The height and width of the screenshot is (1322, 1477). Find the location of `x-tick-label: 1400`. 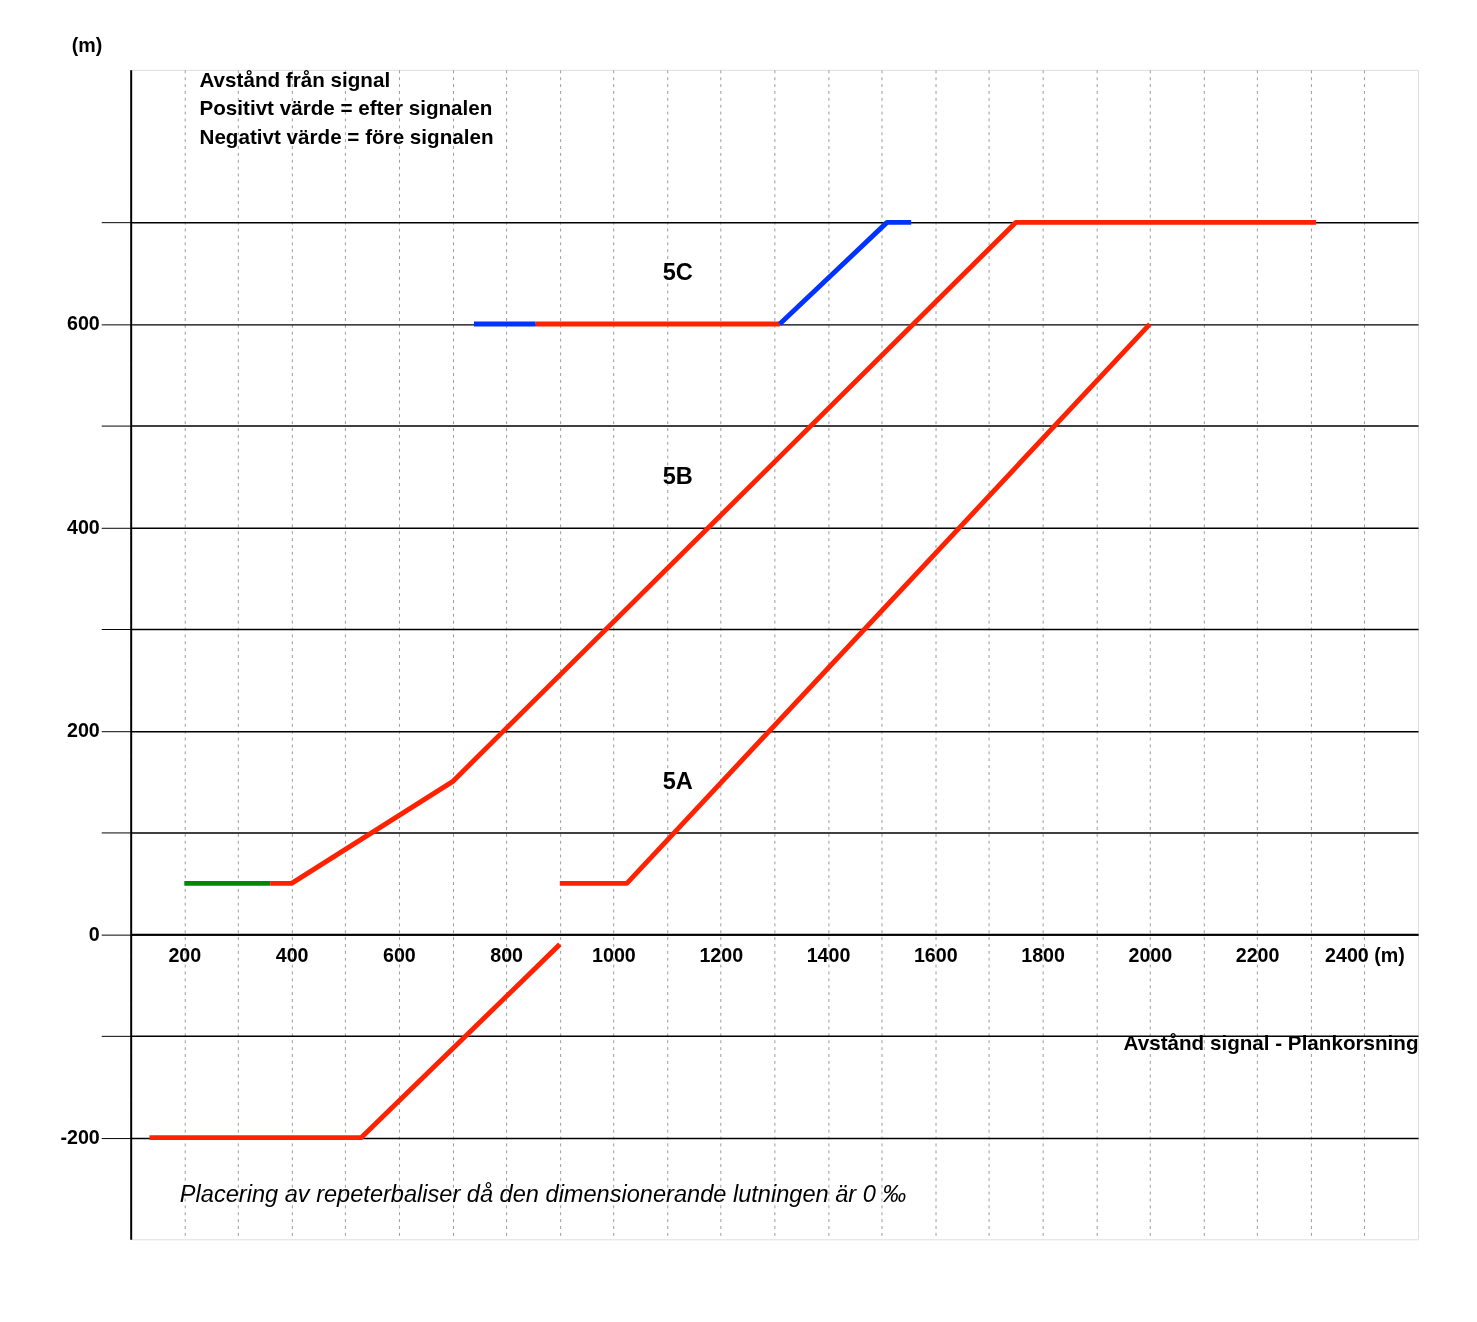

x-tick-label: 1400 is located at coordinates (828, 955).